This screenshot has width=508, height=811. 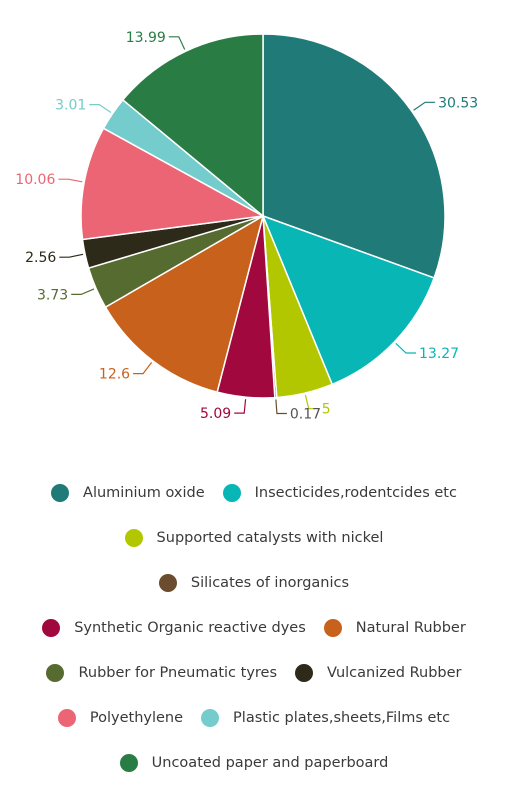 What do you see at coordinates (394, 672) in the screenshot?
I see `legend-label: Vulcanized Rubber` at bounding box center [394, 672].